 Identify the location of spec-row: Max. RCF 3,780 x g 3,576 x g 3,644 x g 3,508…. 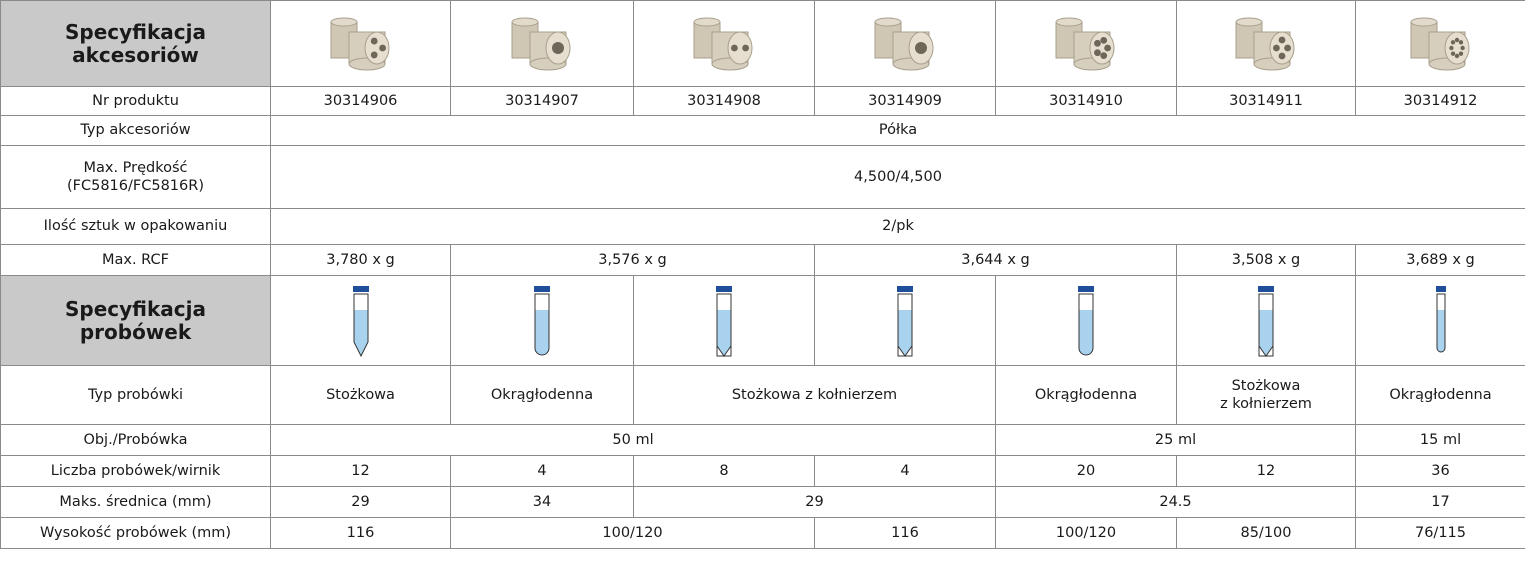
(762, 260).